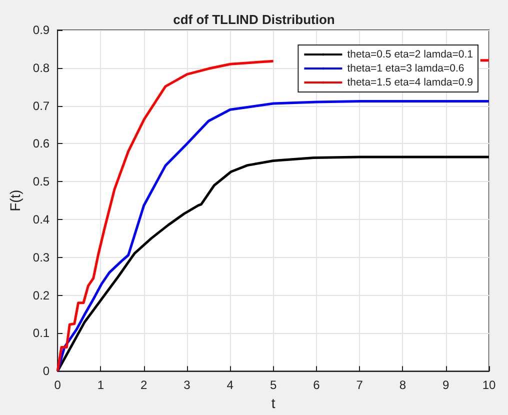  Describe the element at coordinates (187, 385) in the screenshot. I see `x-tick-label: 3` at that location.